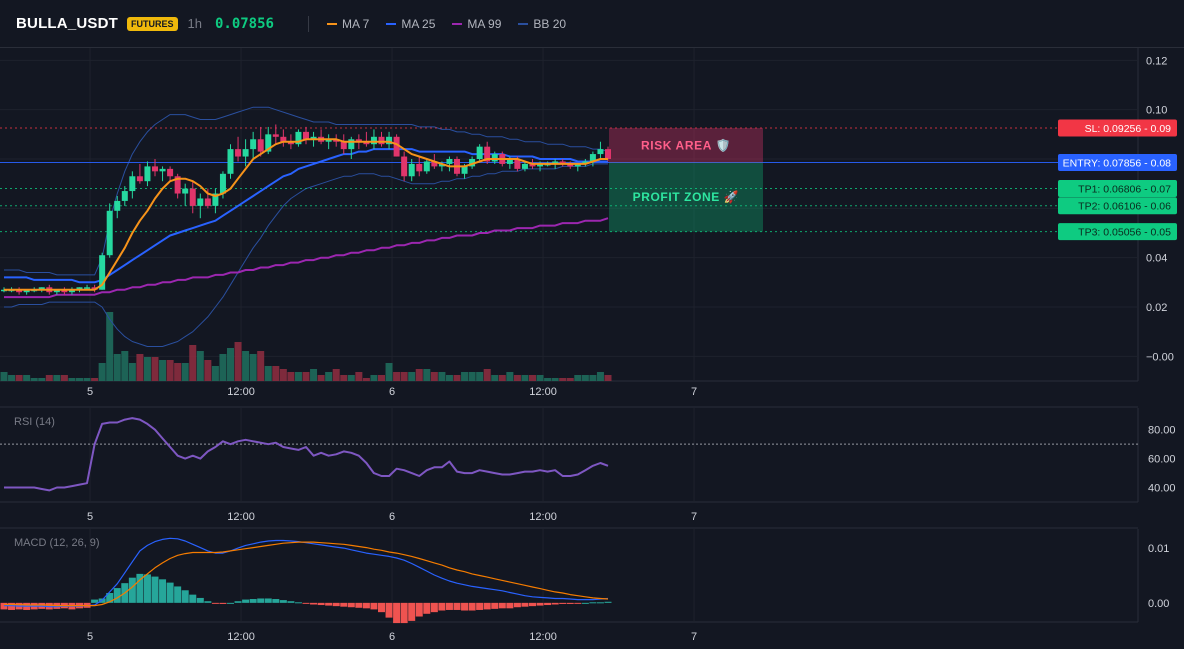 Image resolution: width=1184 pixels, height=649 pixels. I want to click on legend-ma99: MA 99, so click(476, 24).